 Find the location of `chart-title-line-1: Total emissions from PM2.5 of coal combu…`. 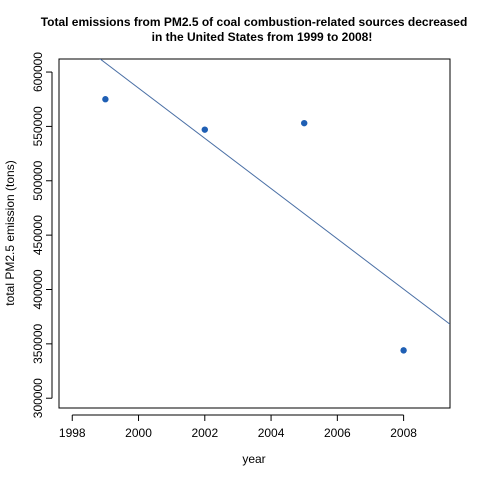

chart-title-line-1: Total emissions from PM2.5 of coal combu… is located at coordinates (254, 22).